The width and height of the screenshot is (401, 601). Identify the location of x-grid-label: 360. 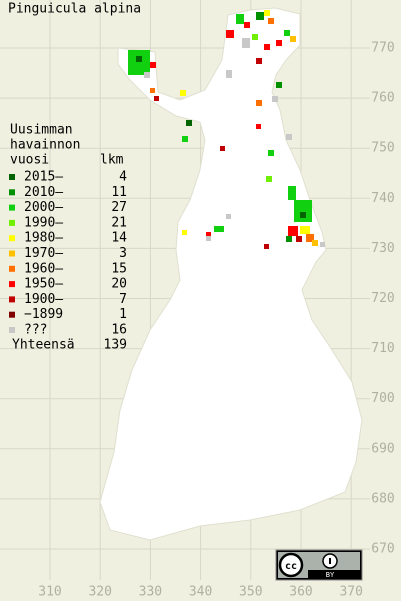
(300, 592).